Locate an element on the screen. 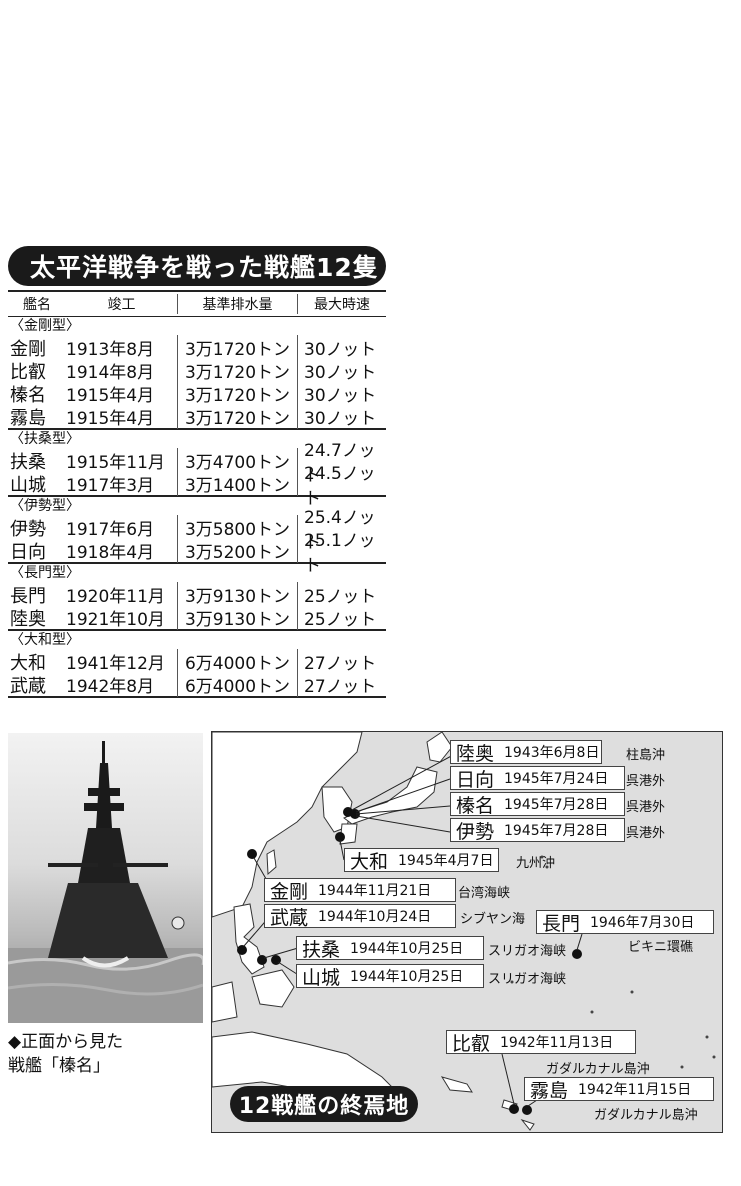 The height and width of the screenshot is (1186, 741). map-ship-label: 扶桑 1944年10月25日 is located at coordinates (390, 948).